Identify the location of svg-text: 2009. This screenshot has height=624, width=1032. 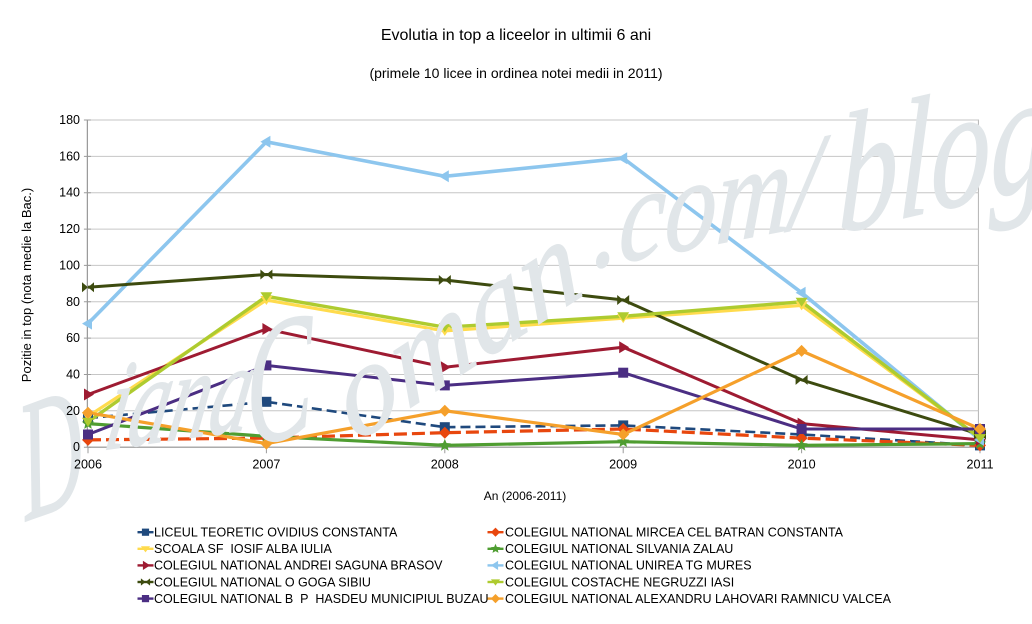
(623, 465).